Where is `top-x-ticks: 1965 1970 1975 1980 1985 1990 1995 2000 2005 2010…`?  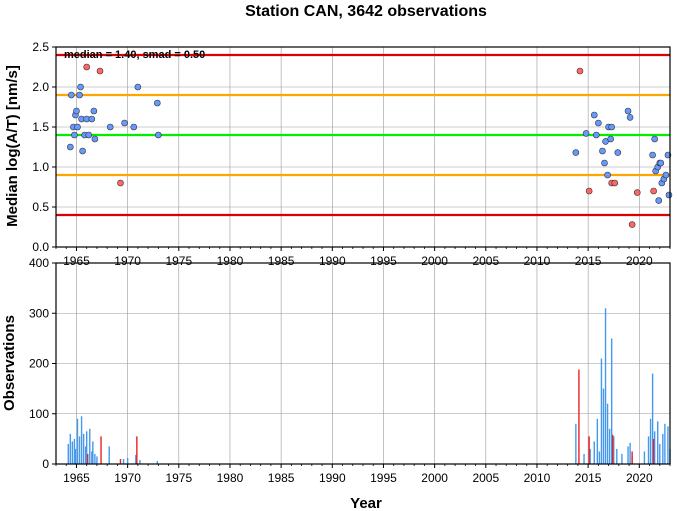 top-x-ticks: 1965 1970 1975 1980 1985 1990 1995 2000 2005 2010… is located at coordinates (363, 257).